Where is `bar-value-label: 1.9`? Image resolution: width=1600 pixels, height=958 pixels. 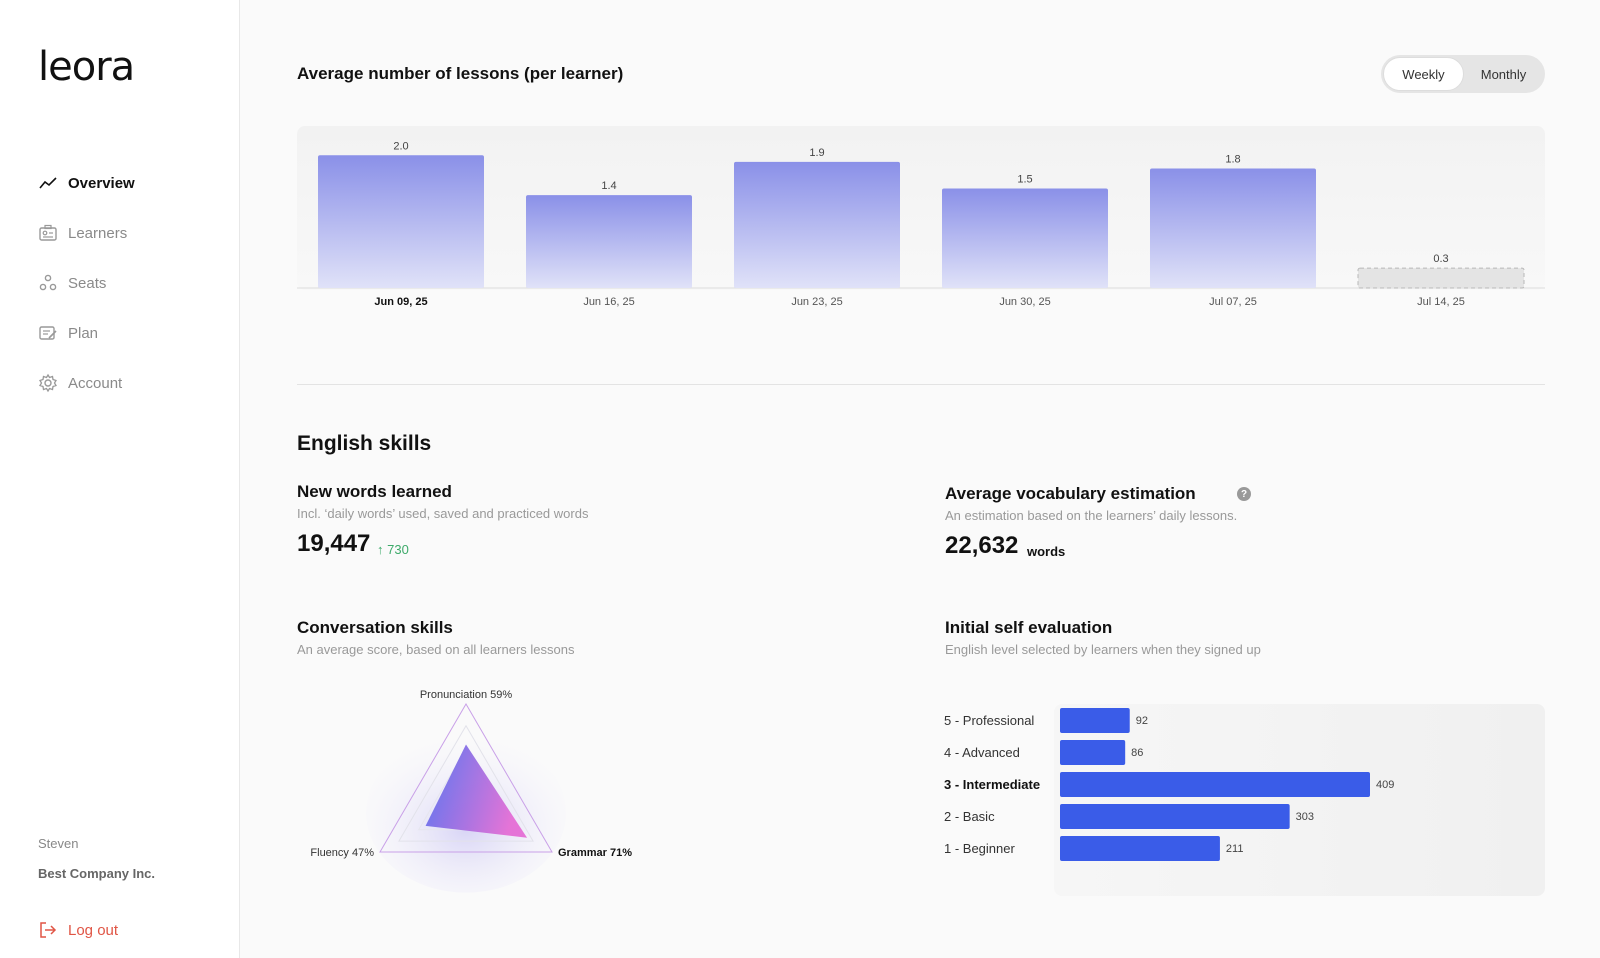
bar-value-label: 1.9 is located at coordinates (816, 153).